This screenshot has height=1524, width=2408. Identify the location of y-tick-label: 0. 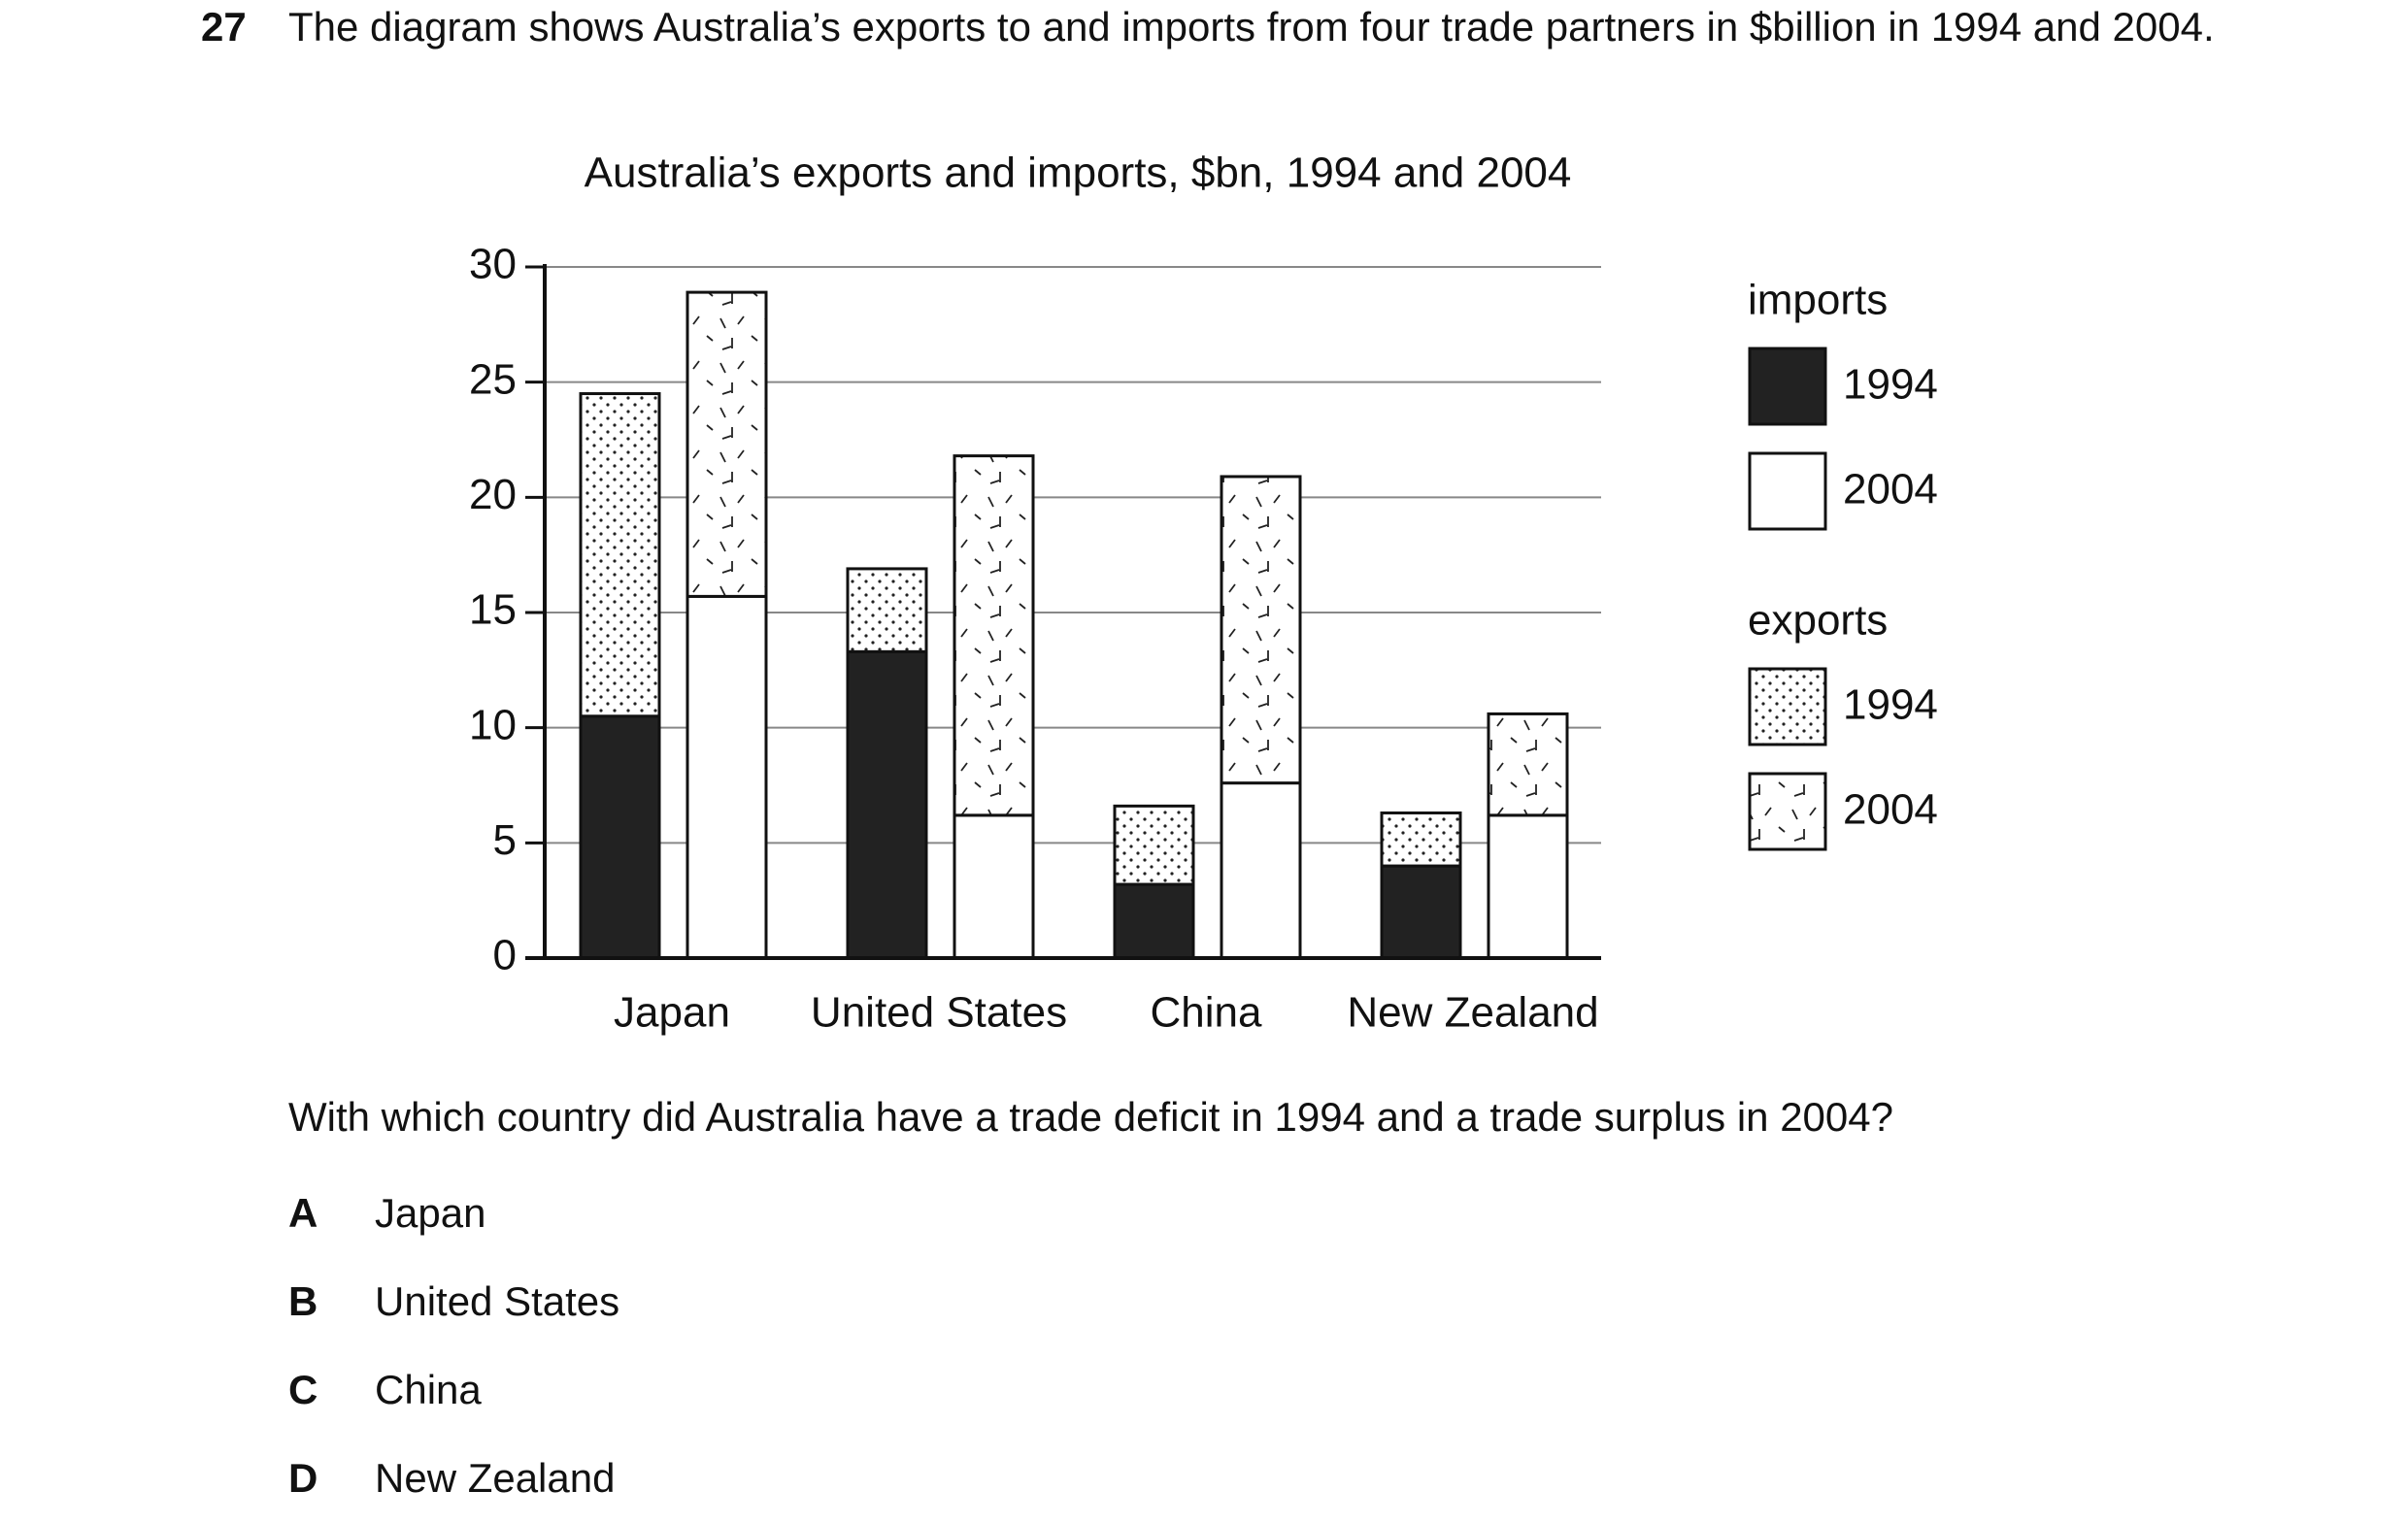
(505, 955).